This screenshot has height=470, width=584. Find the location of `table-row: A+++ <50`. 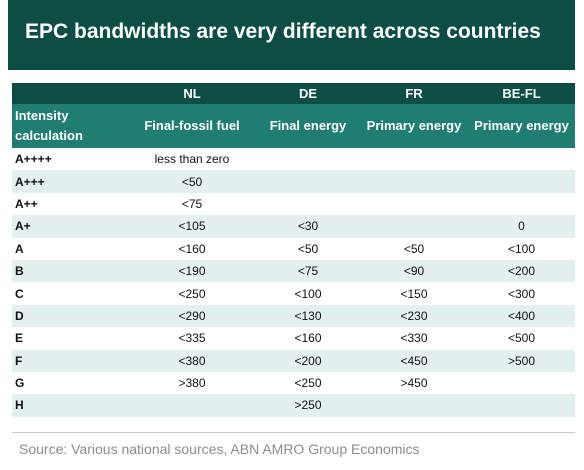

table-row: A+++ <50 is located at coordinates (293, 181).